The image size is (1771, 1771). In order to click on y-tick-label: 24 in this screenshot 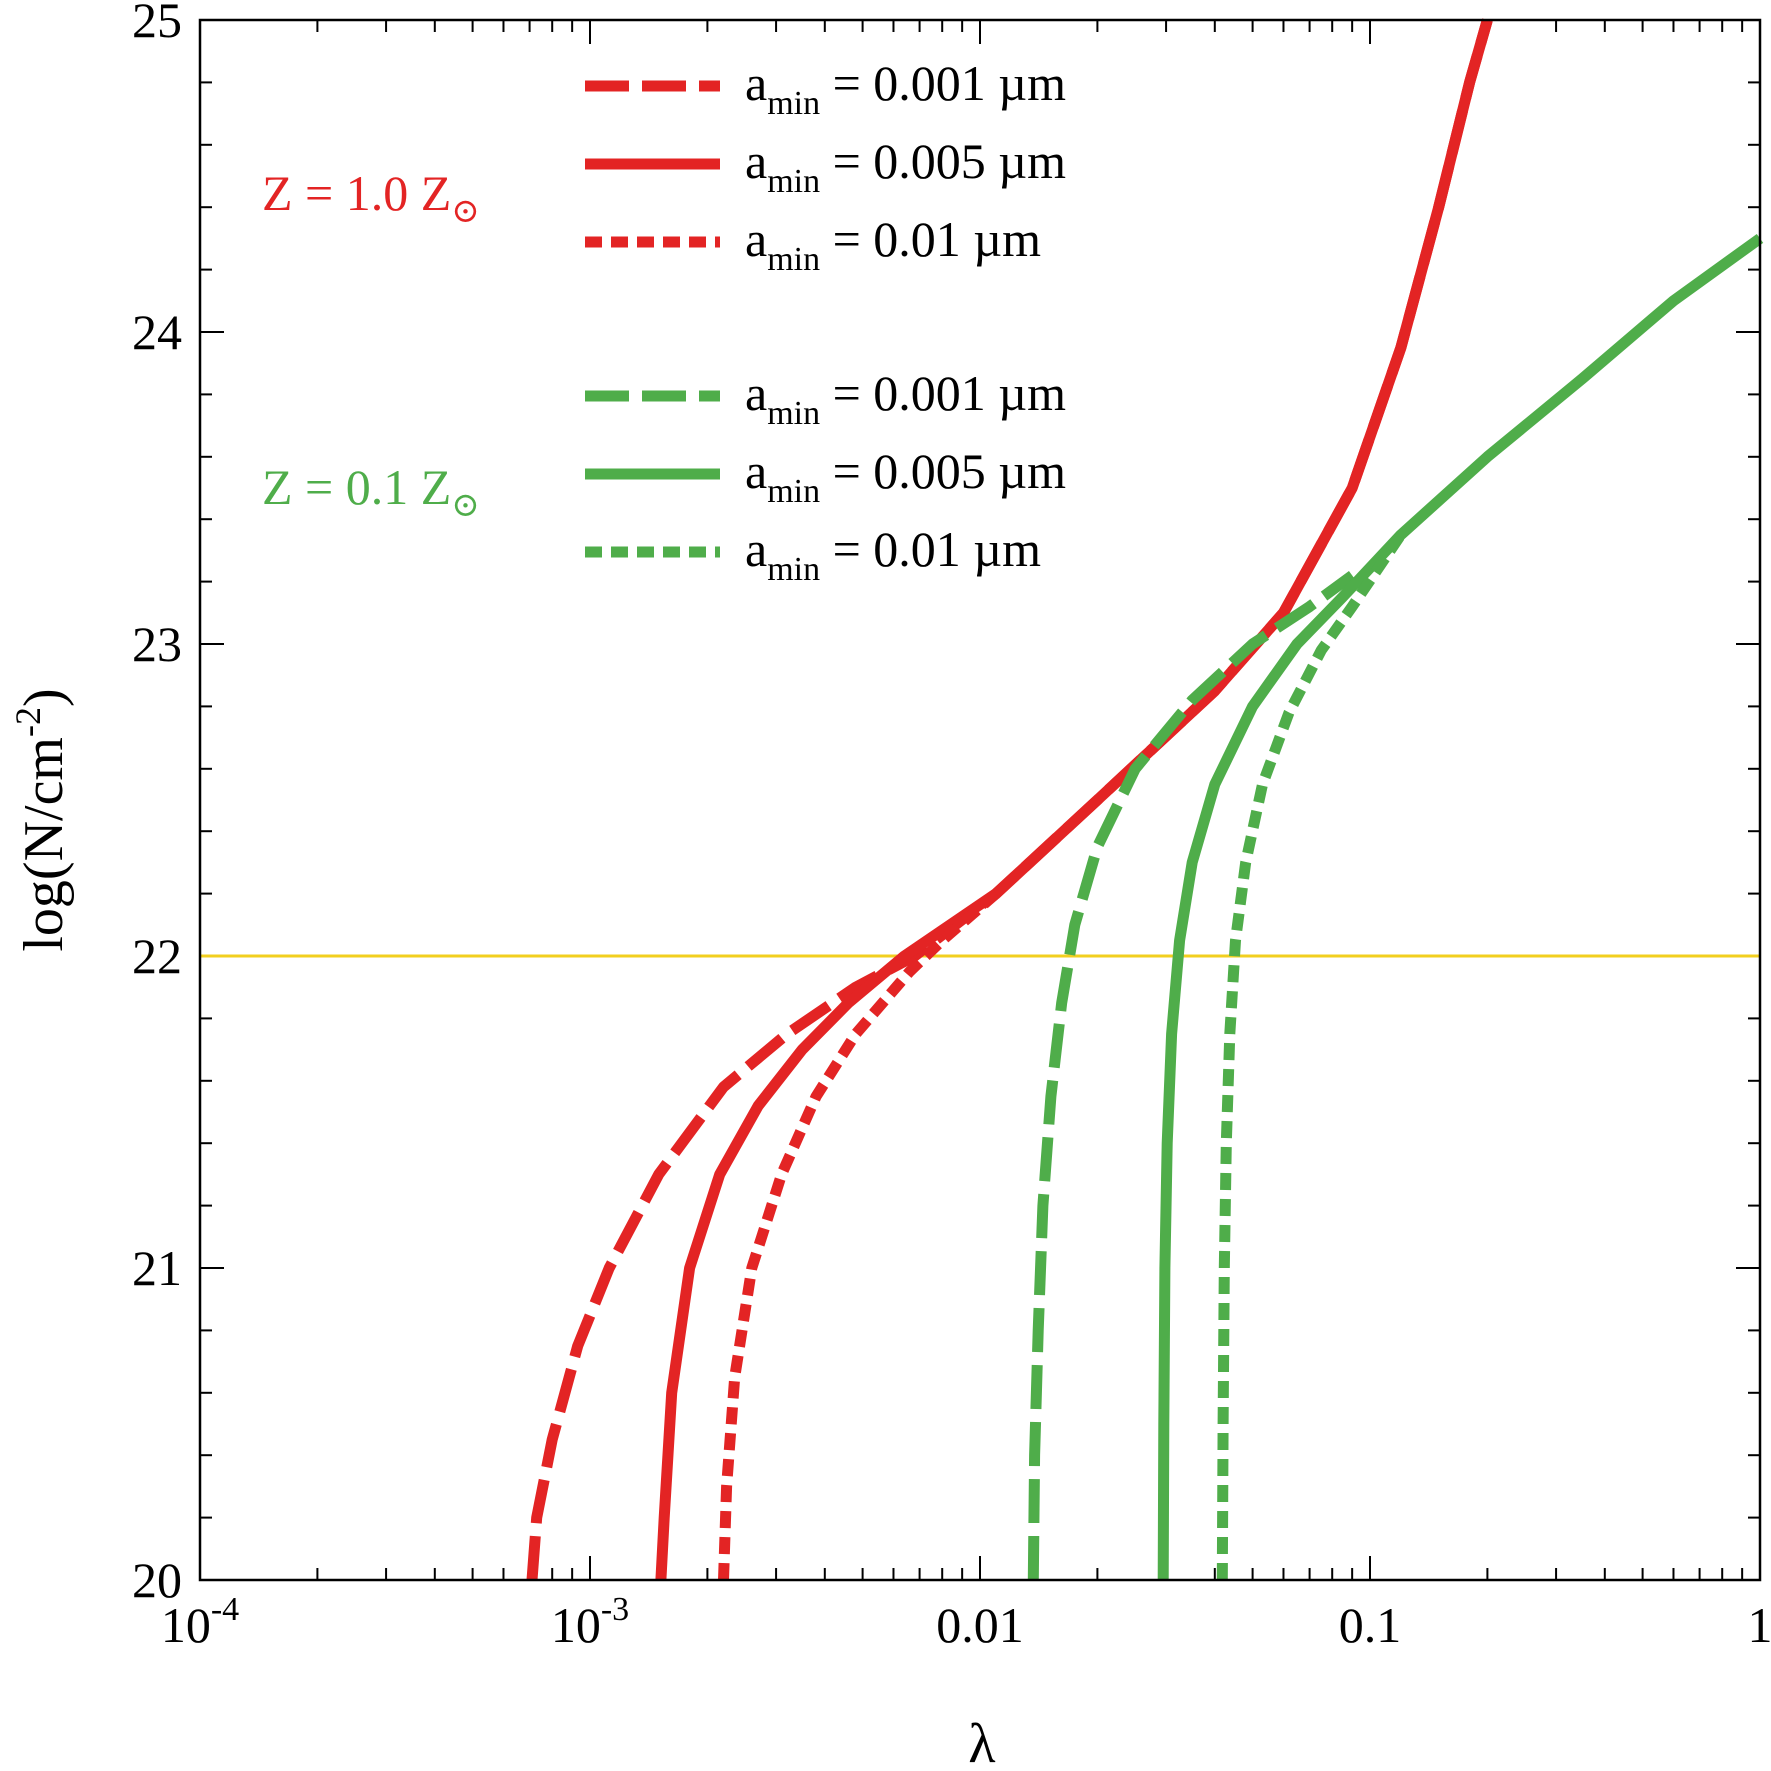, I will do `click(157, 332)`.